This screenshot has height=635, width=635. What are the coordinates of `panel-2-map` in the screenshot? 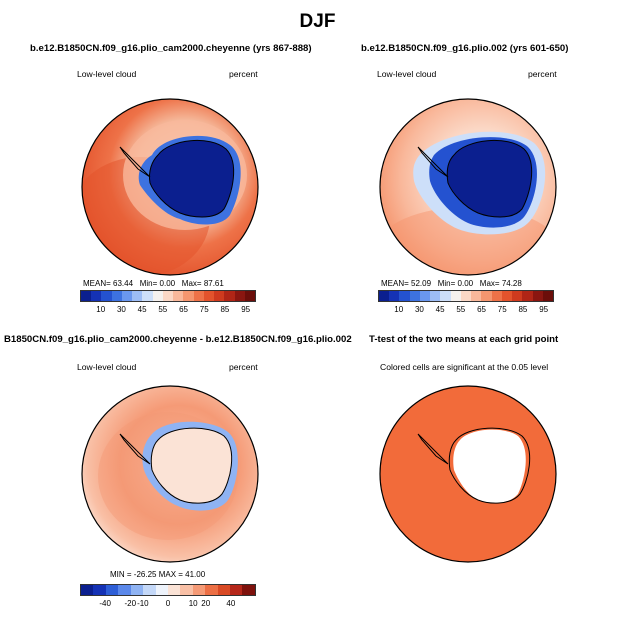 It's located at (468, 187).